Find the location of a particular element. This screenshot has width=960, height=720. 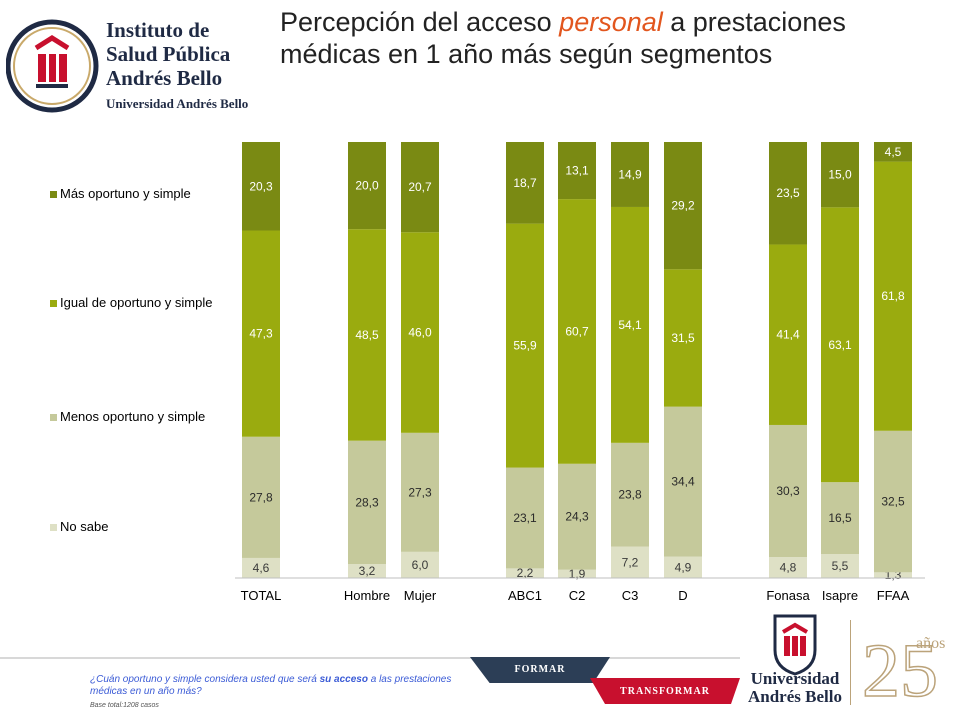

data-label: 61,8 is located at coordinates (893, 296).